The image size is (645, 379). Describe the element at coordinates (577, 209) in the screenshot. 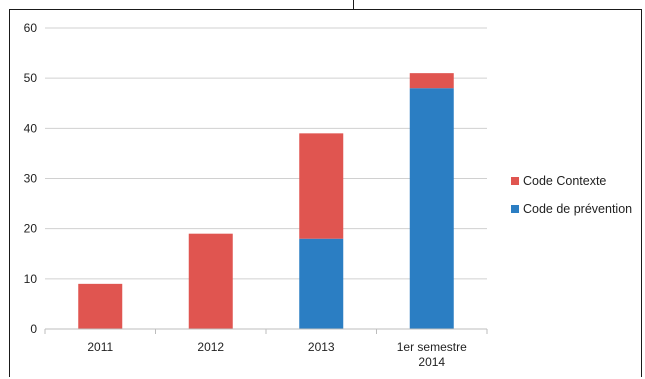

I see `legend-label: Code de prévention` at that location.